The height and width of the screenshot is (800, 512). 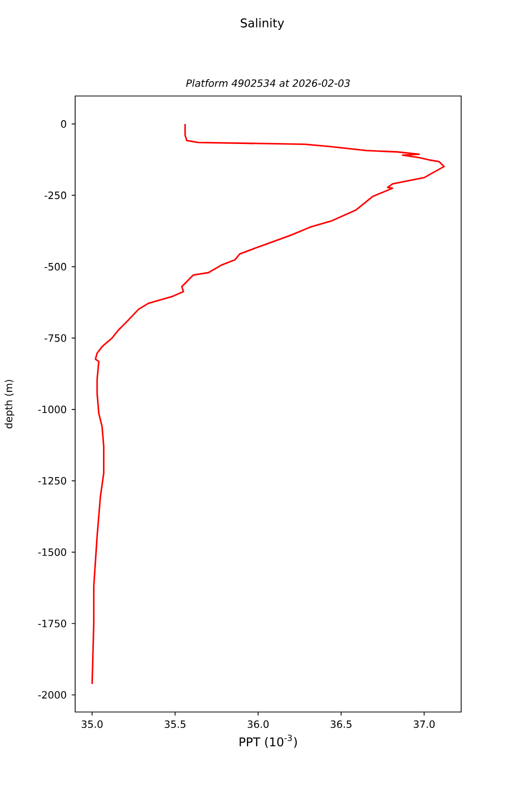 I want to click on x-axis-title: PPT (10$^{-3}$), so click(x=268, y=741).